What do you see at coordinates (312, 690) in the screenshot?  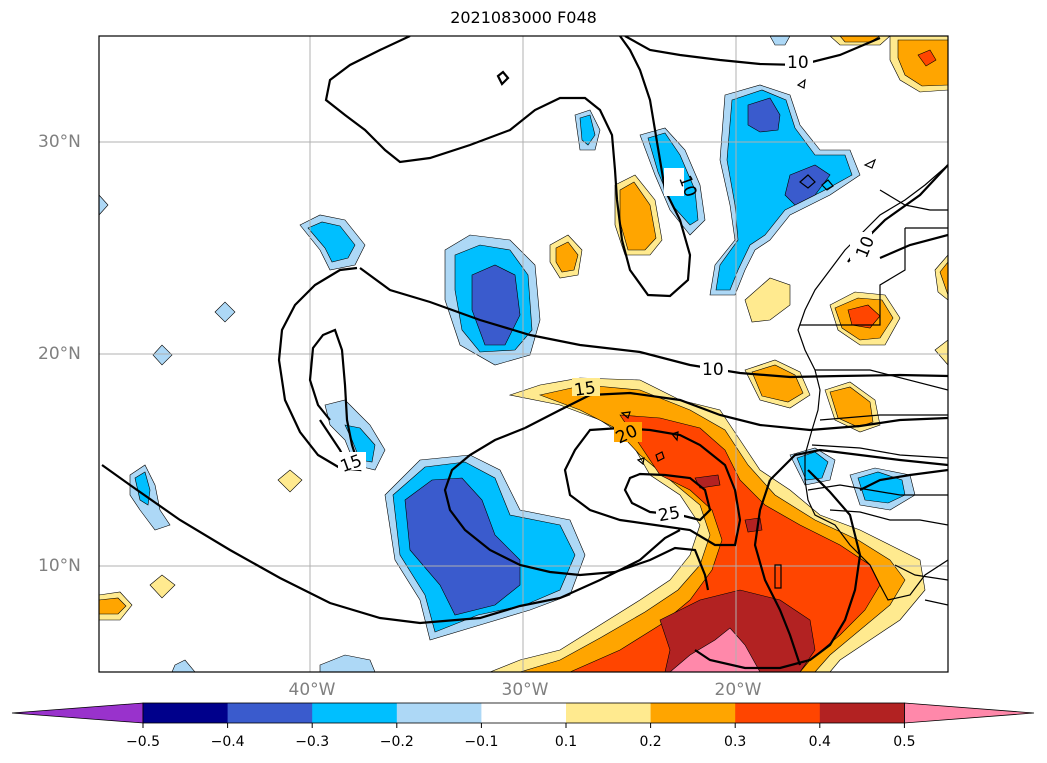 I see `lon-label-40w: 40°W` at bounding box center [312, 690].